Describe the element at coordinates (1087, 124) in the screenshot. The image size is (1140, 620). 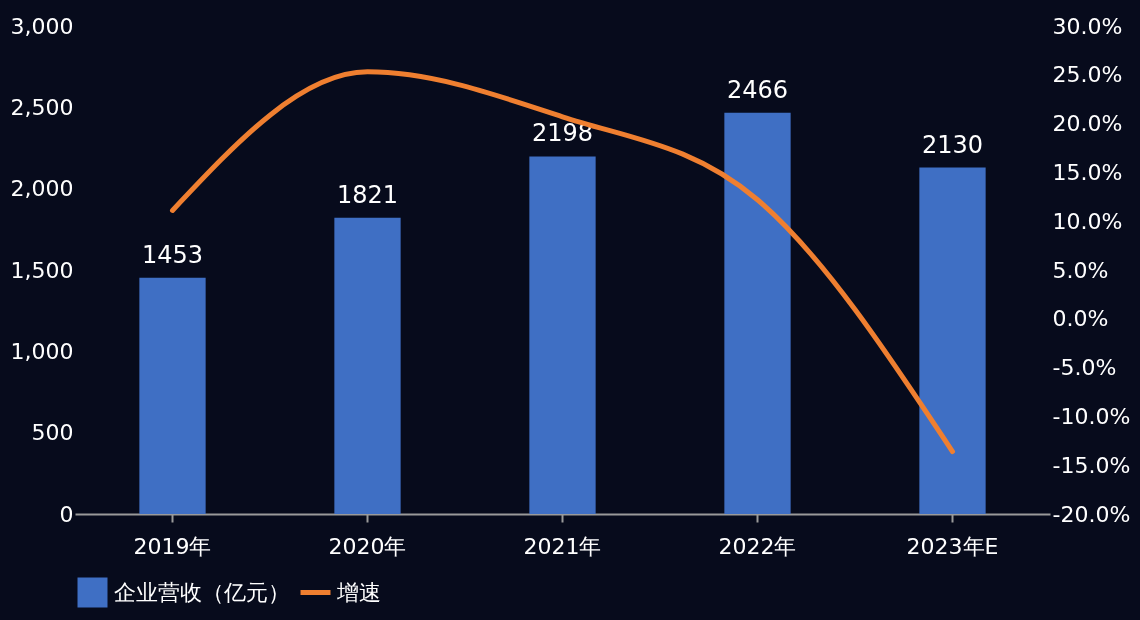
I see `y2-tick-label: 20.0%` at that location.